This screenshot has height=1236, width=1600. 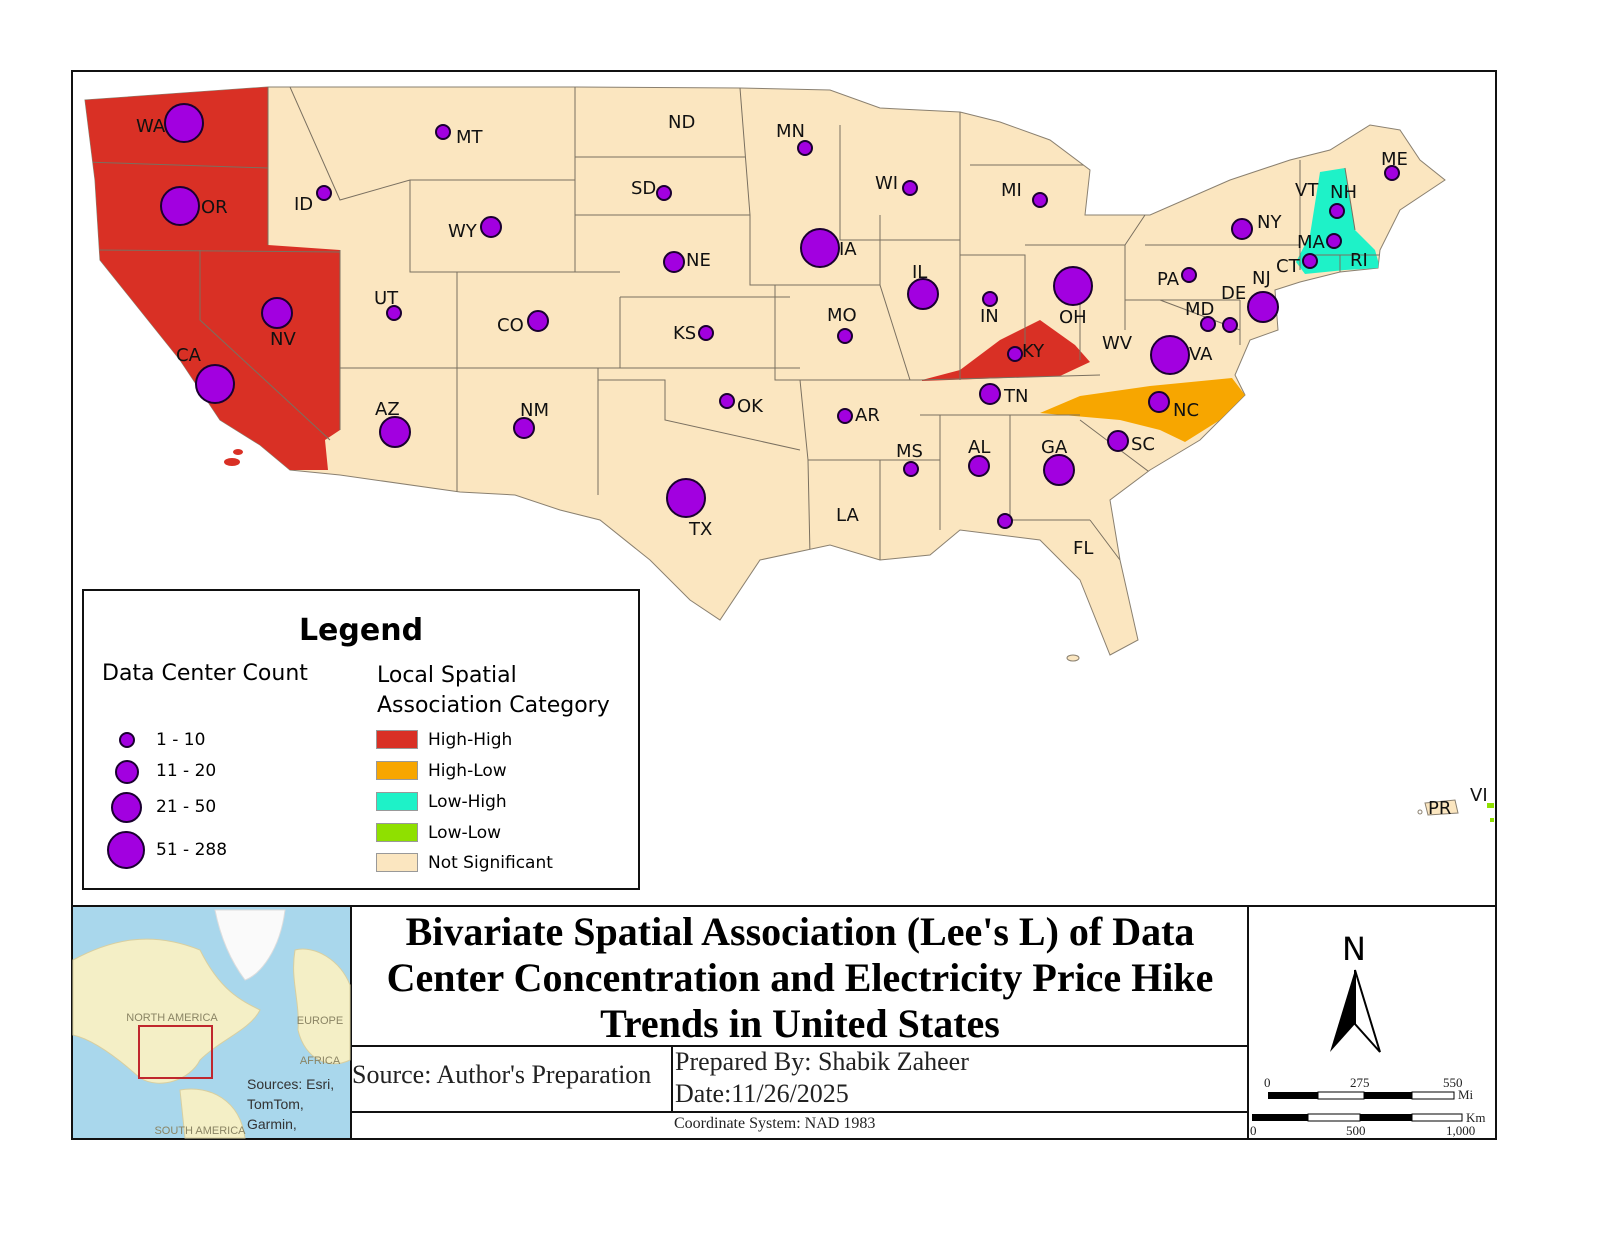 I want to click on state-label-fl: FL, so click(x=1083, y=548).